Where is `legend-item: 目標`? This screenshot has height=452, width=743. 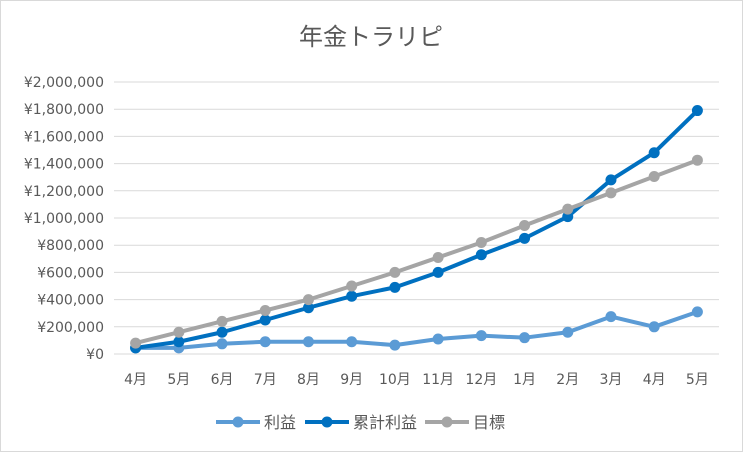
legend-item: 目標 is located at coordinates (465, 422).